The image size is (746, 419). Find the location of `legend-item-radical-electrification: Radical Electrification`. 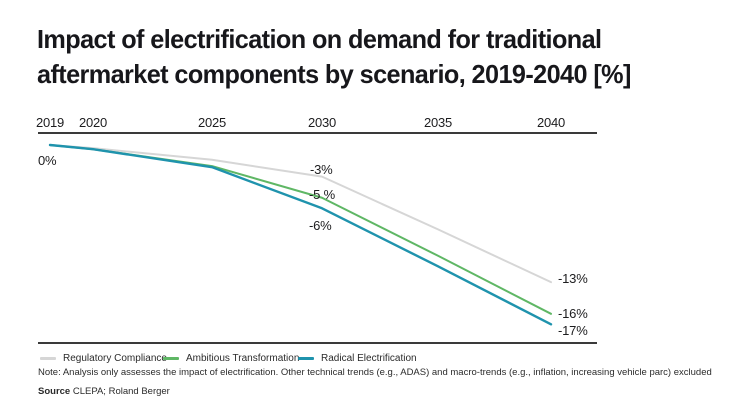

legend-item-radical-electrification: Radical Electrification is located at coordinates (357, 358).